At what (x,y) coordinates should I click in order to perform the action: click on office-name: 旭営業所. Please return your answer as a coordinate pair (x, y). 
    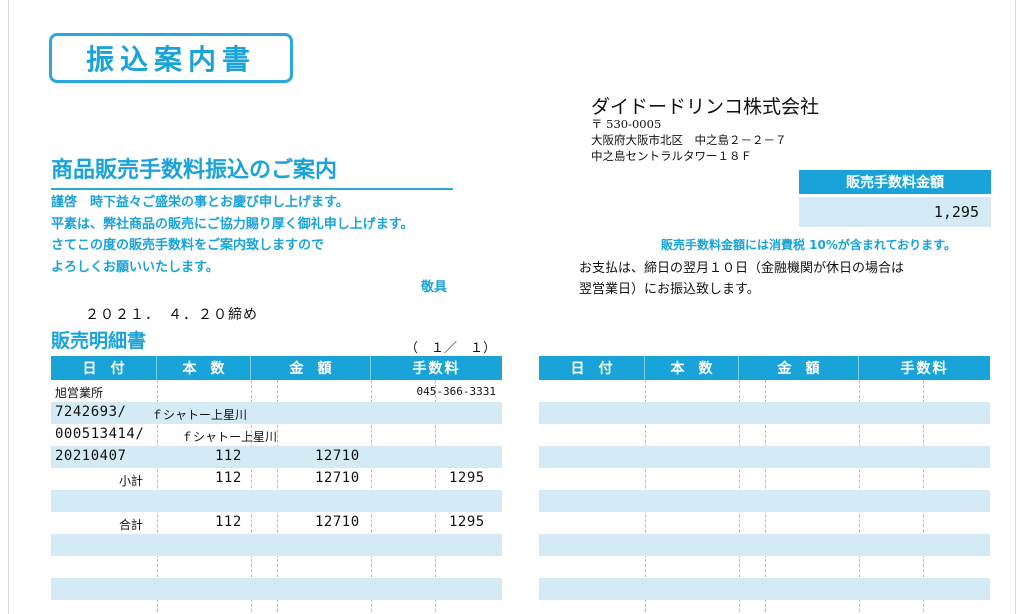
    Looking at the image, I should click on (79, 393).